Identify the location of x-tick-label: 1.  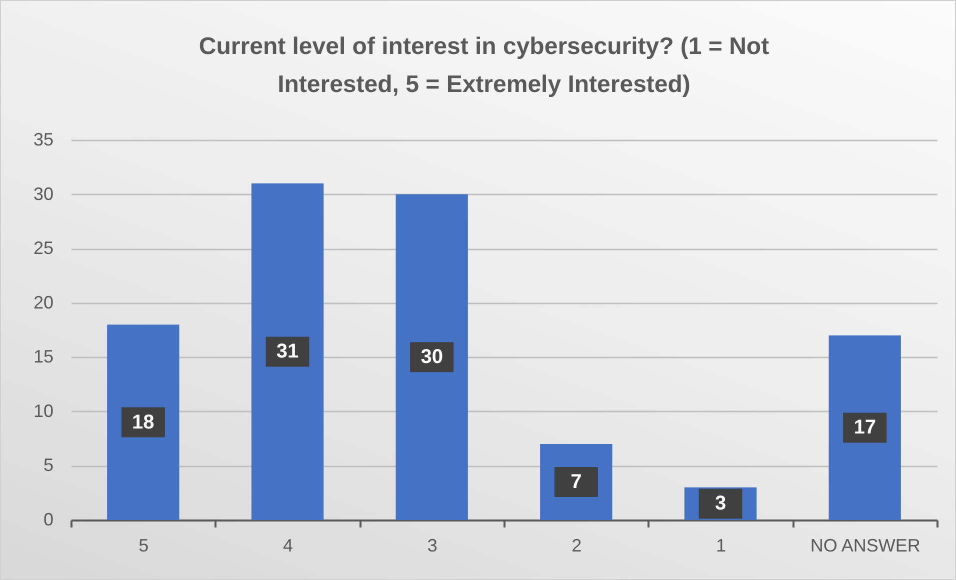
(721, 546).